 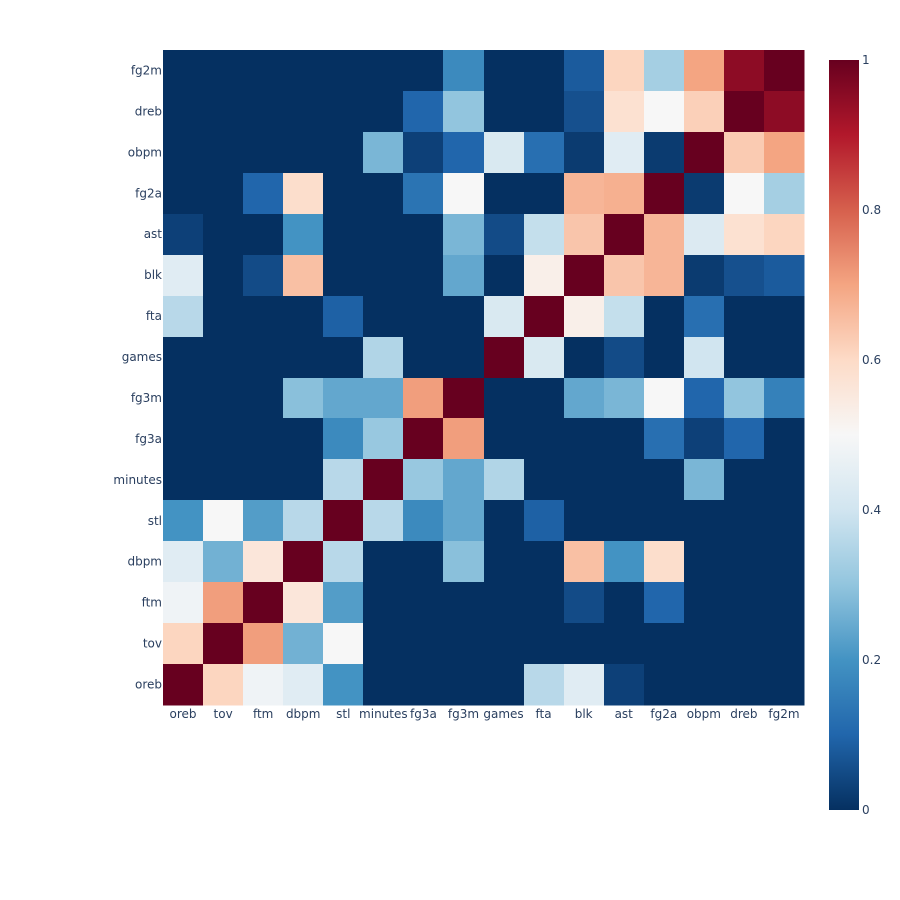 I want to click on heatmap-cell-minutes-fg2a, so click(x=664, y=480).